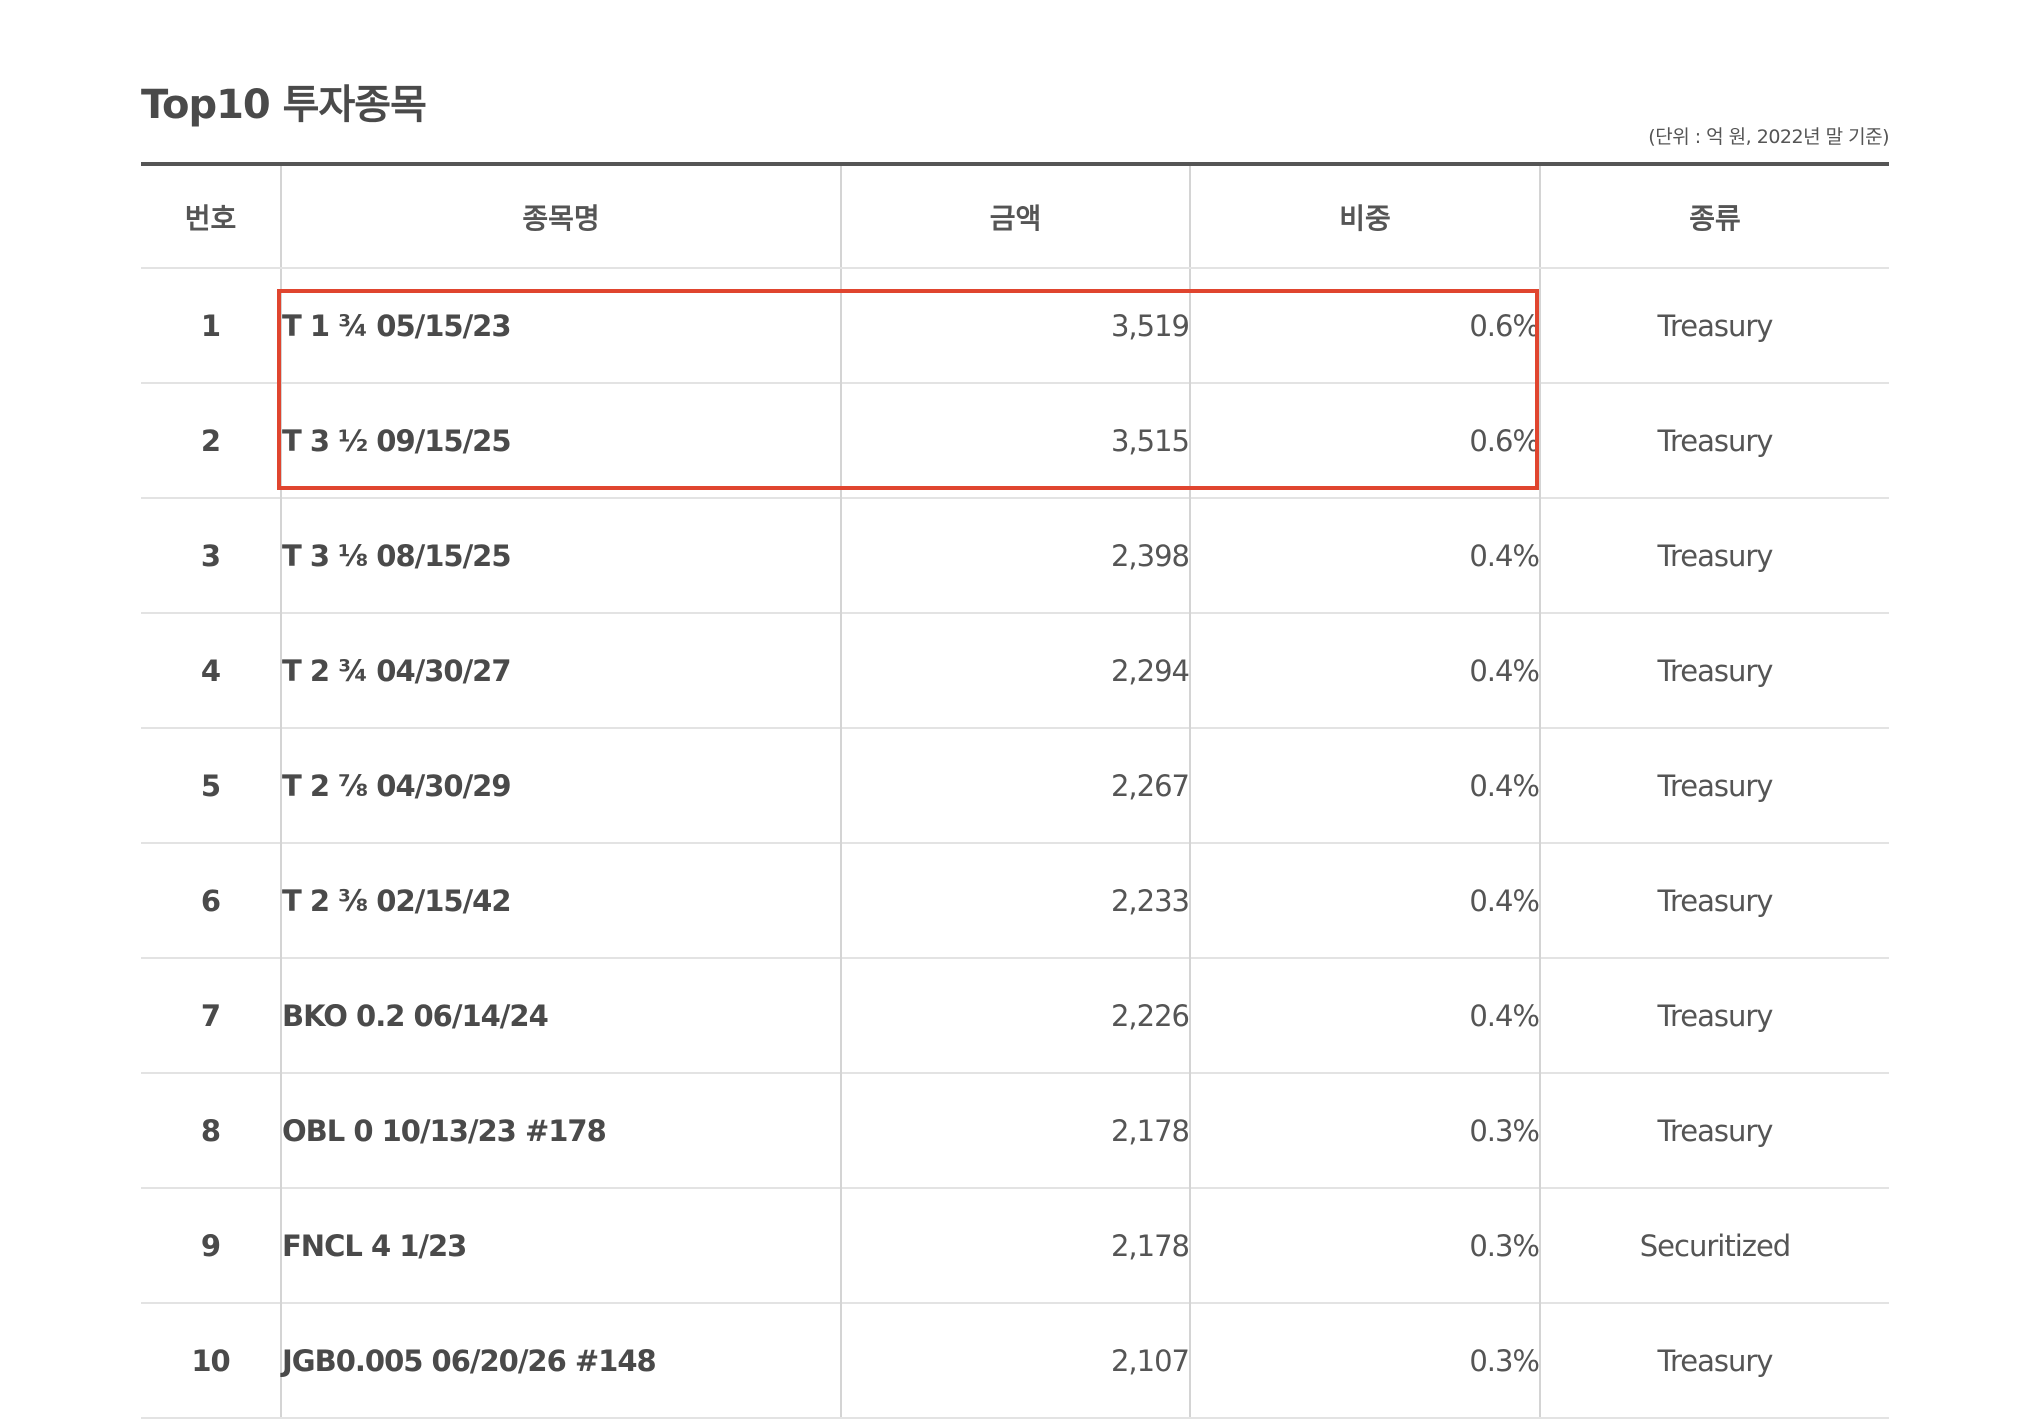 This screenshot has width=2030, height=1426. I want to click on table-header: 번호 종목명 금액 비중 종류, so click(1015, 216).